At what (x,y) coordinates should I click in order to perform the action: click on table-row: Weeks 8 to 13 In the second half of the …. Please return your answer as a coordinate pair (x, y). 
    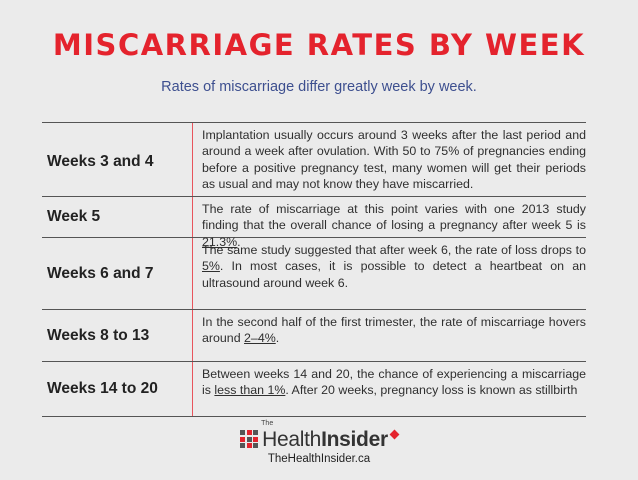
    Looking at the image, I should click on (314, 336).